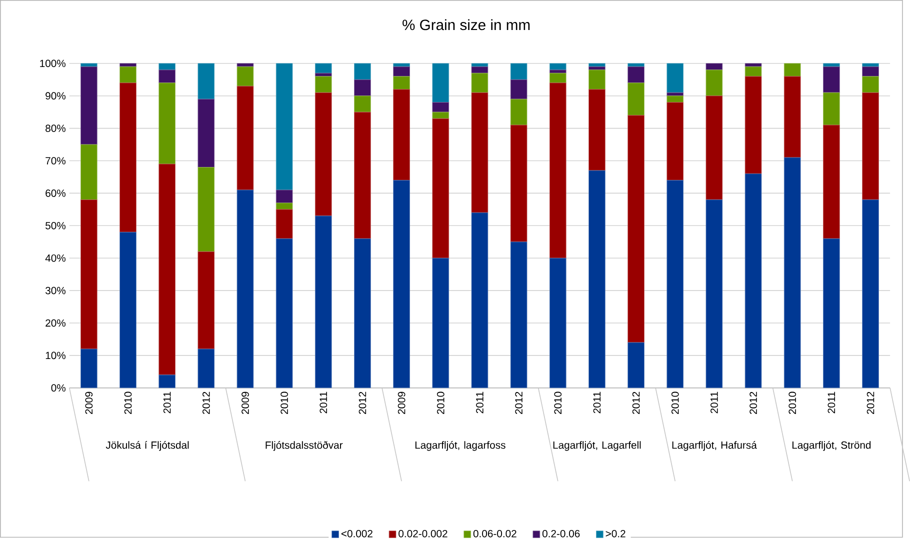  What do you see at coordinates (55, 258) in the screenshot?
I see `y-tick-label: 40%` at bounding box center [55, 258].